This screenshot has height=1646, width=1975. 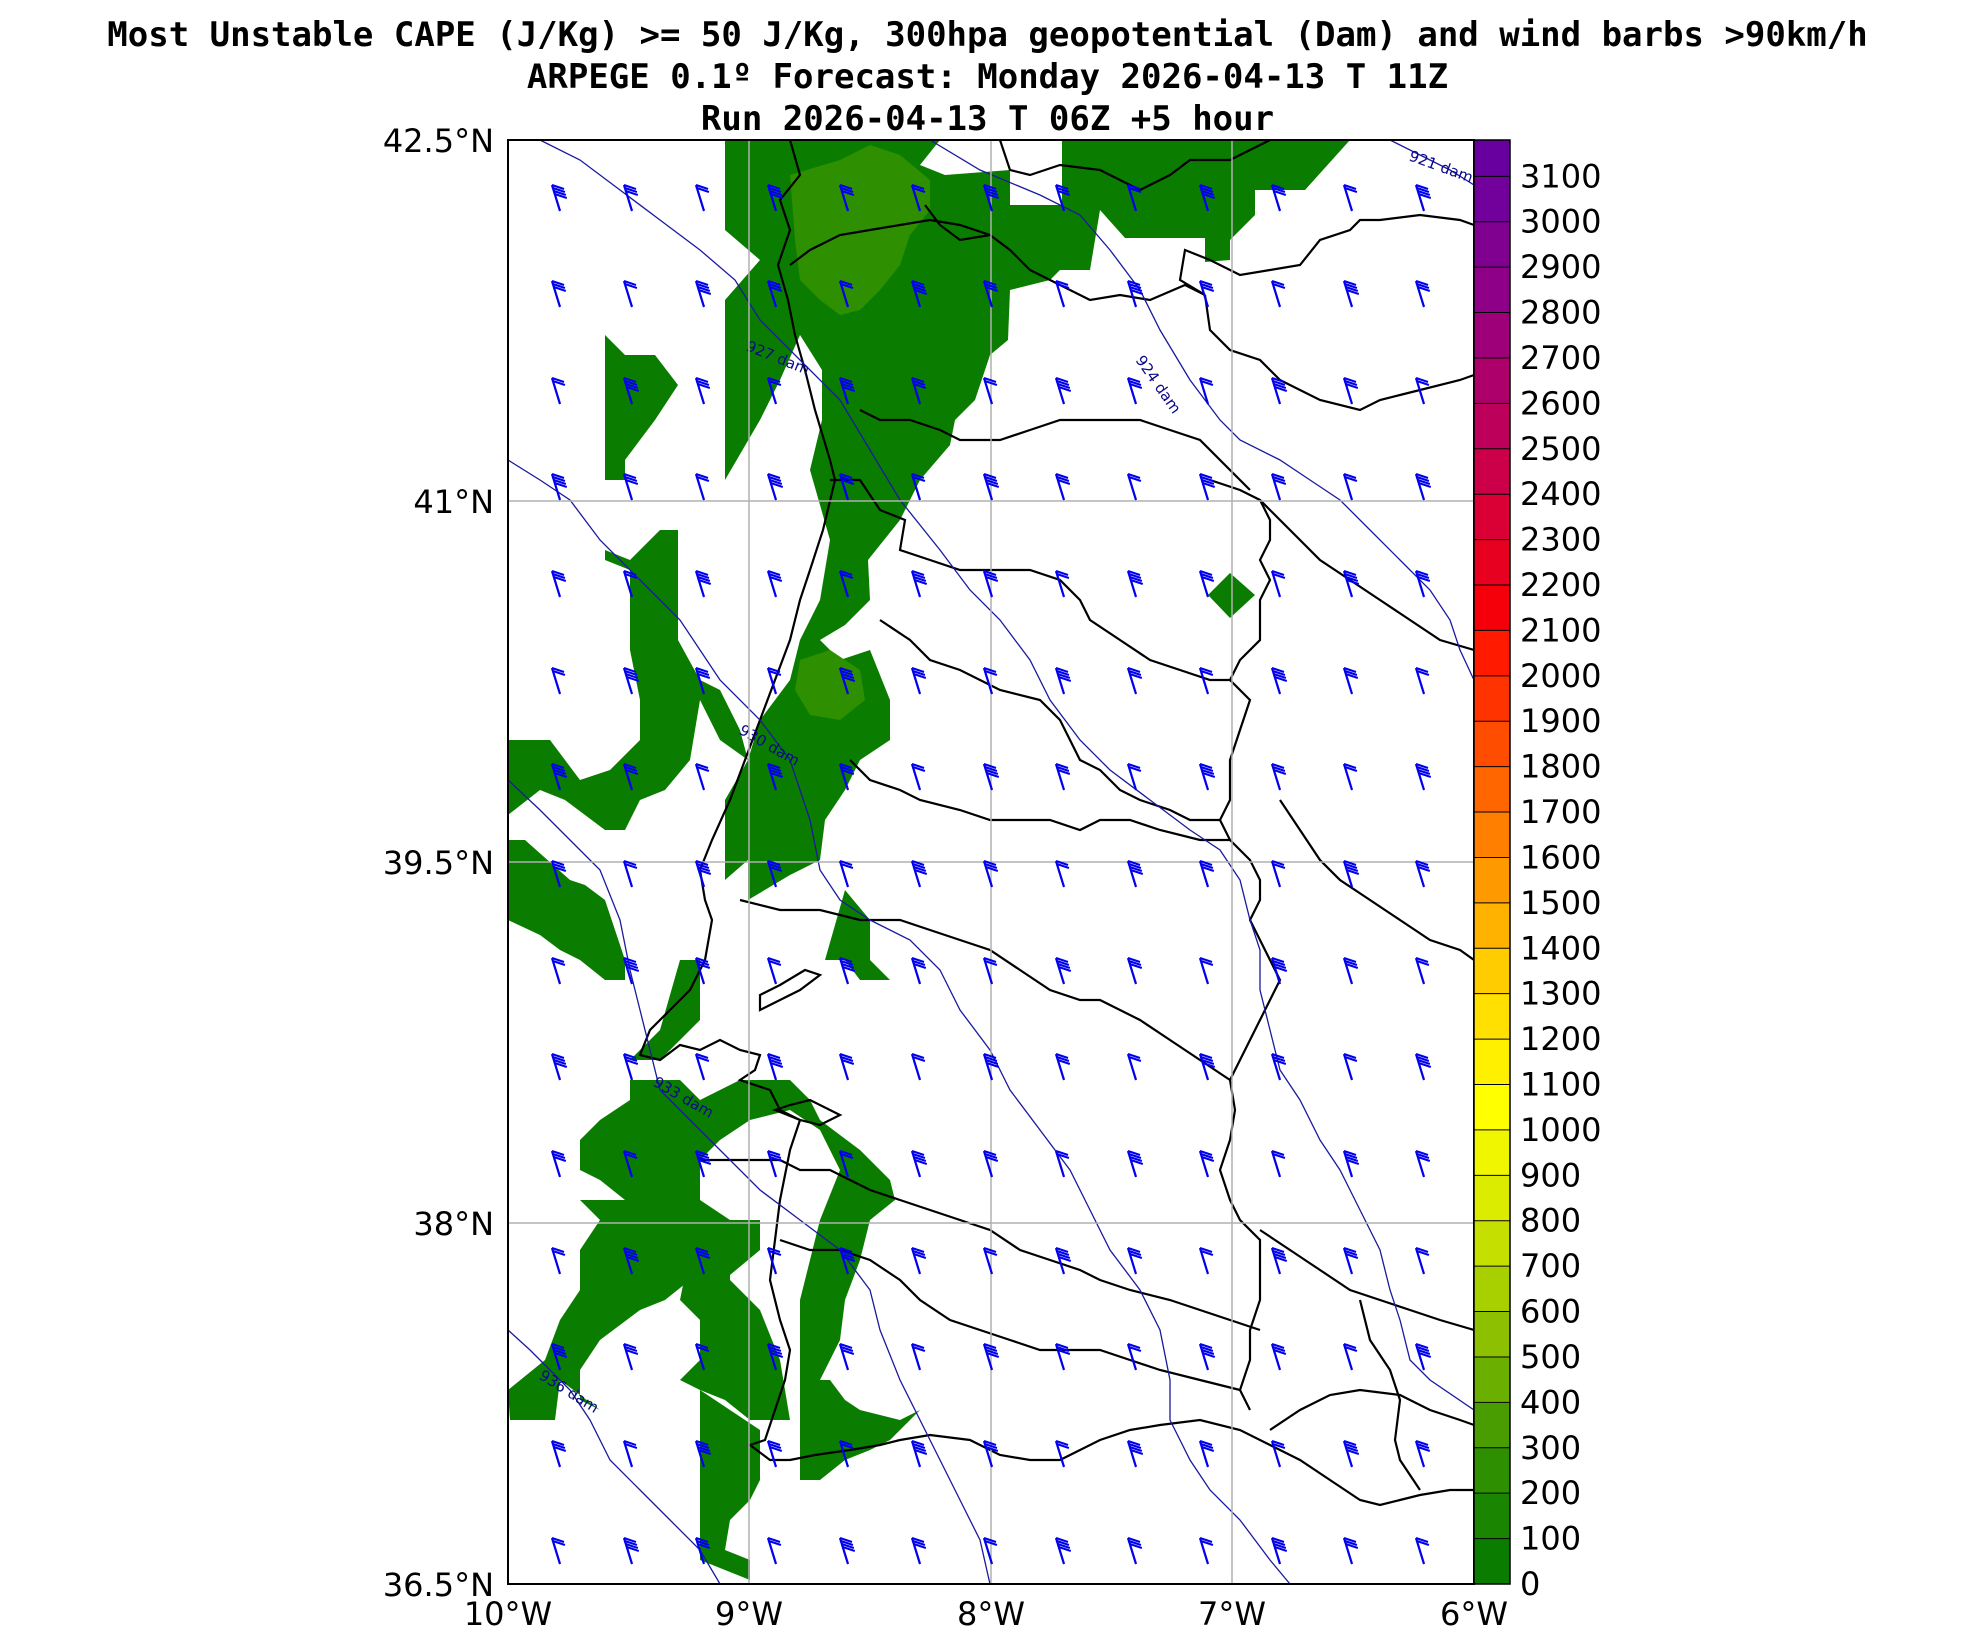 I want to click on latitude-labels: 42.5°N 41°N 39.5°N 38°N 36.5°N, so click(x=438, y=863).